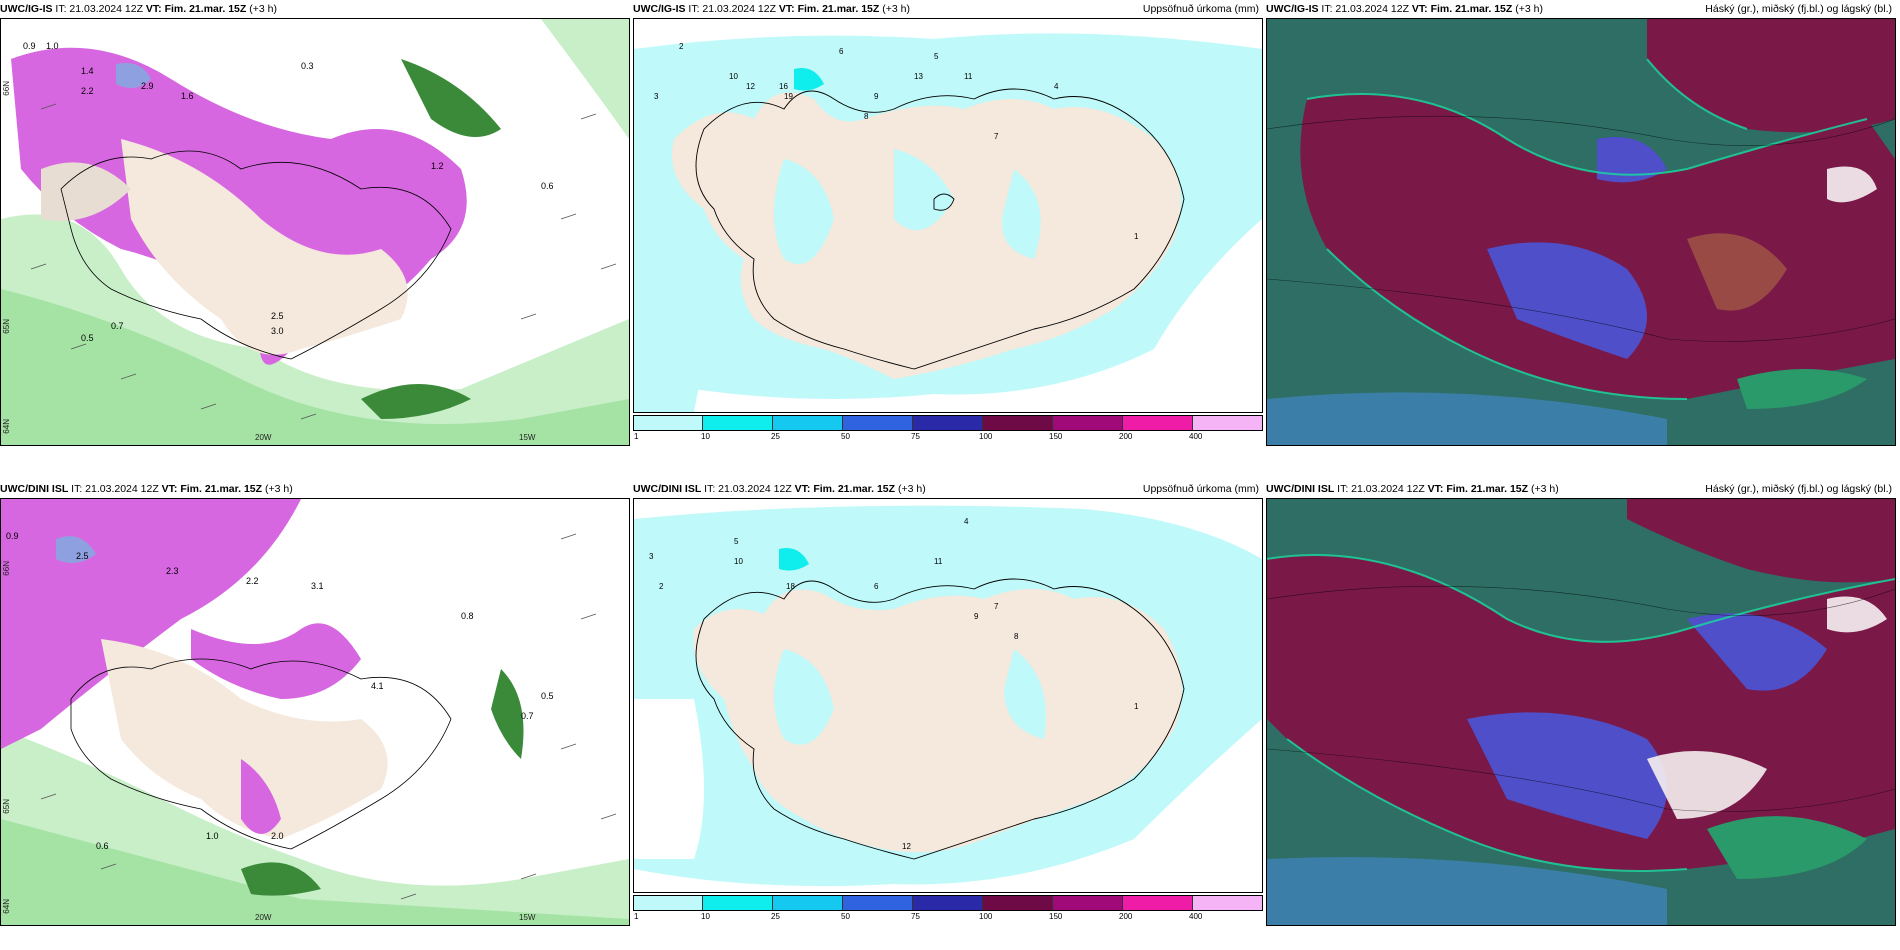 Image resolution: width=1900 pixels, height=950 pixels. What do you see at coordinates (918, 76) in the screenshot?
I see `precip-value: 13` at bounding box center [918, 76].